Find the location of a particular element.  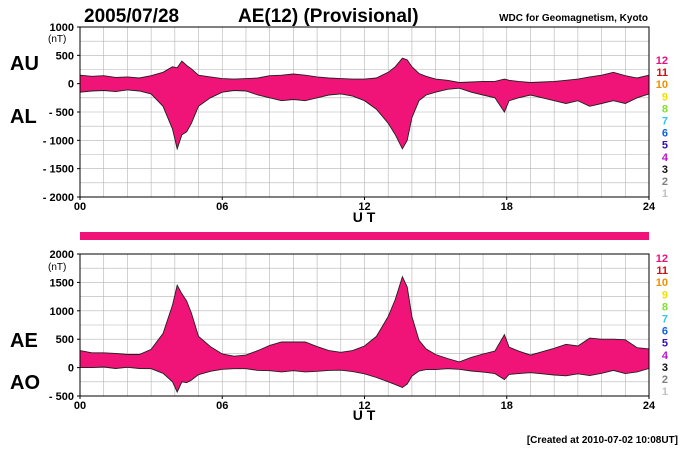

au-al-unit-label: (nT) is located at coordinates (57, 39).